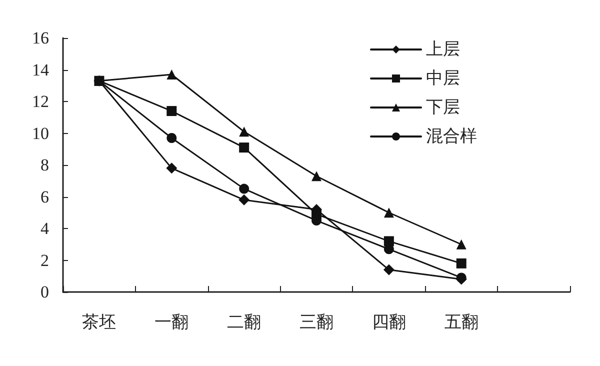 The height and width of the screenshot is (366, 600). What do you see at coordinates (44, 165) in the screenshot?
I see `y-tick-label: 8` at bounding box center [44, 165].